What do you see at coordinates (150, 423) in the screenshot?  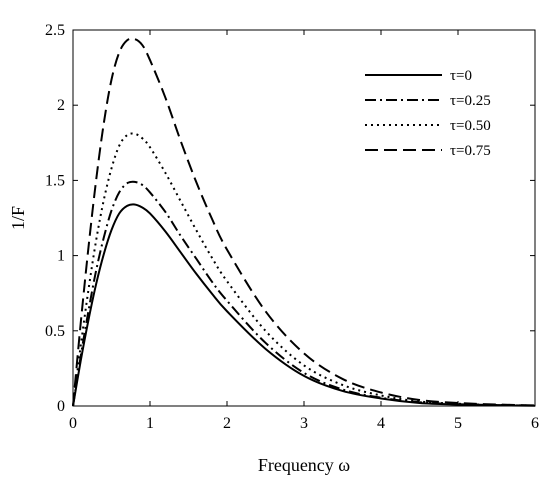 I see `x-tick-label: 1` at bounding box center [150, 423].